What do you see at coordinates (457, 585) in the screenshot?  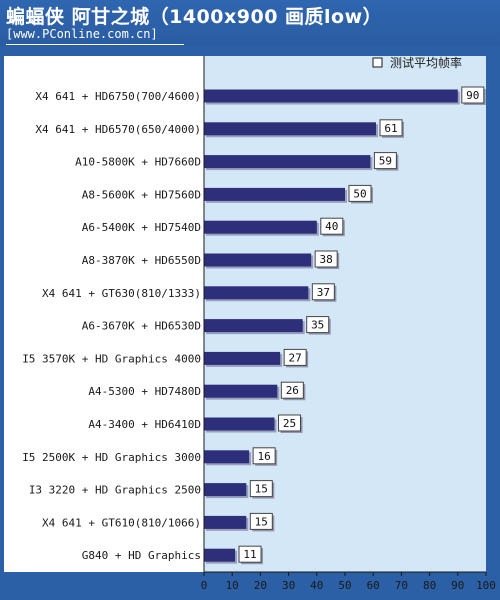 I see `x-tick-label: 90` at bounding box center [457, 585].